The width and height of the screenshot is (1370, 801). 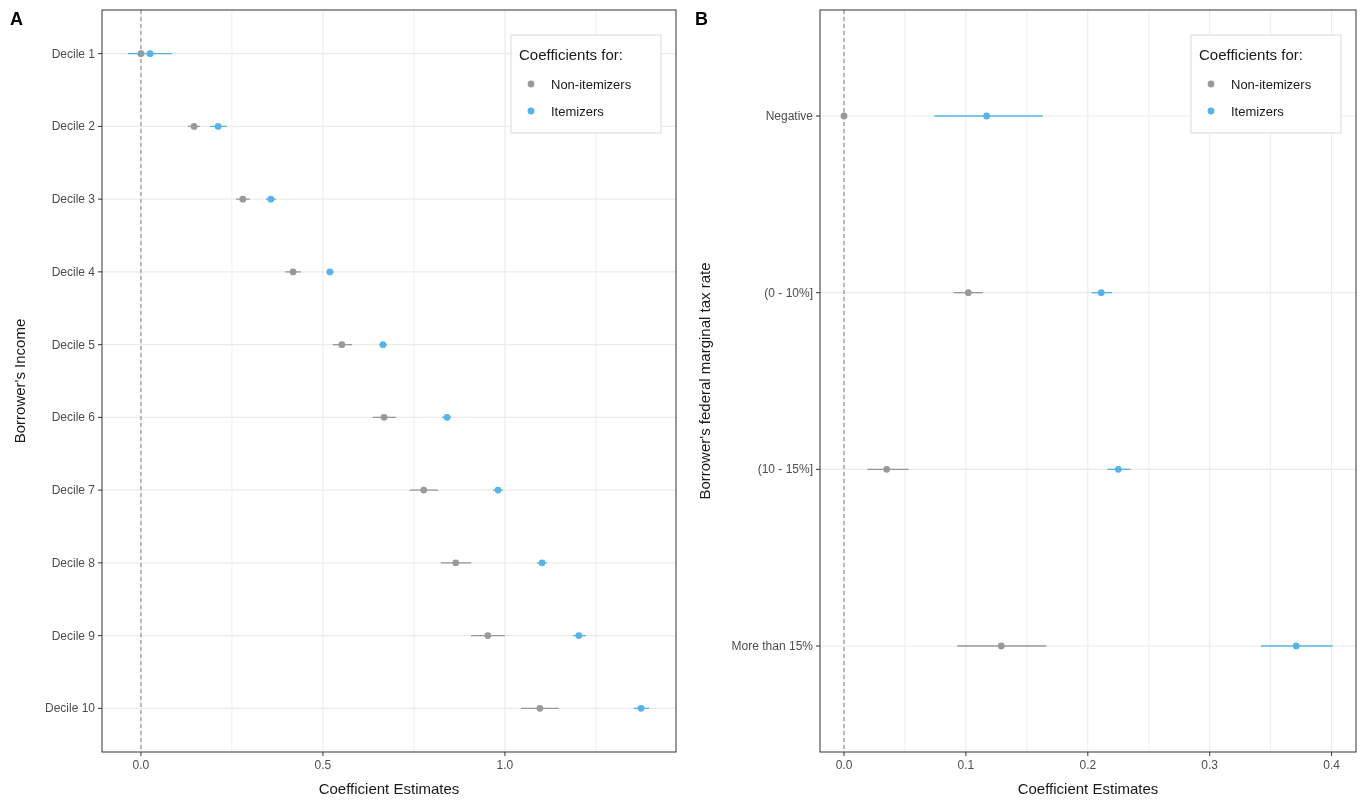 What do you see at coordinates (16, 19) in the screenshot?
I see `chart-title: A` at bounding box center [16, 19].